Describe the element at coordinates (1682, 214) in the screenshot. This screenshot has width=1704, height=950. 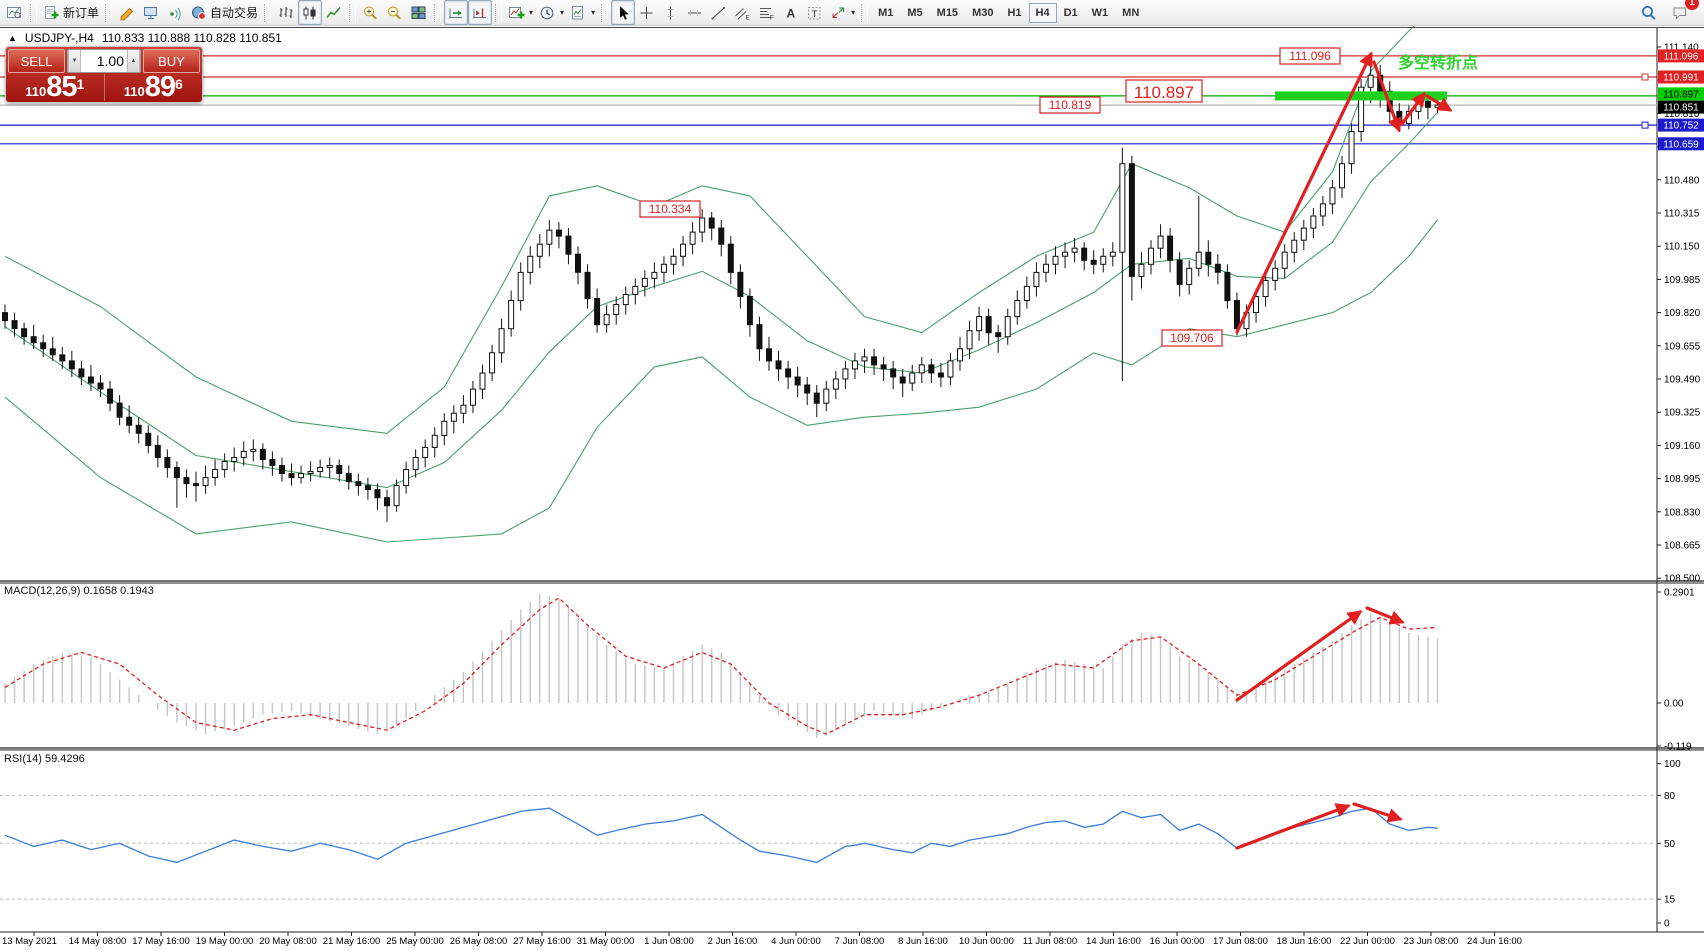
I see `svg-text: 110.315` at that location.